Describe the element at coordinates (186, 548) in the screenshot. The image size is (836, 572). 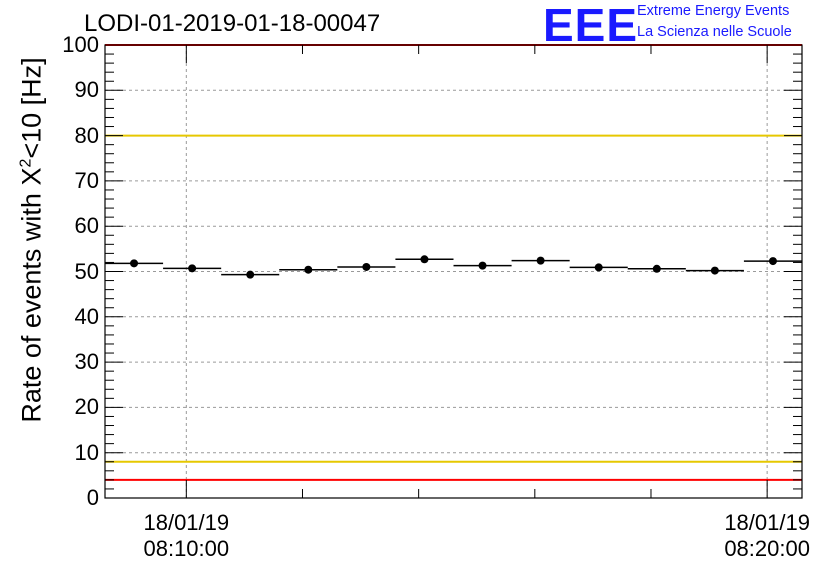
I see `x-tick-time: 08:10:00` at that location.